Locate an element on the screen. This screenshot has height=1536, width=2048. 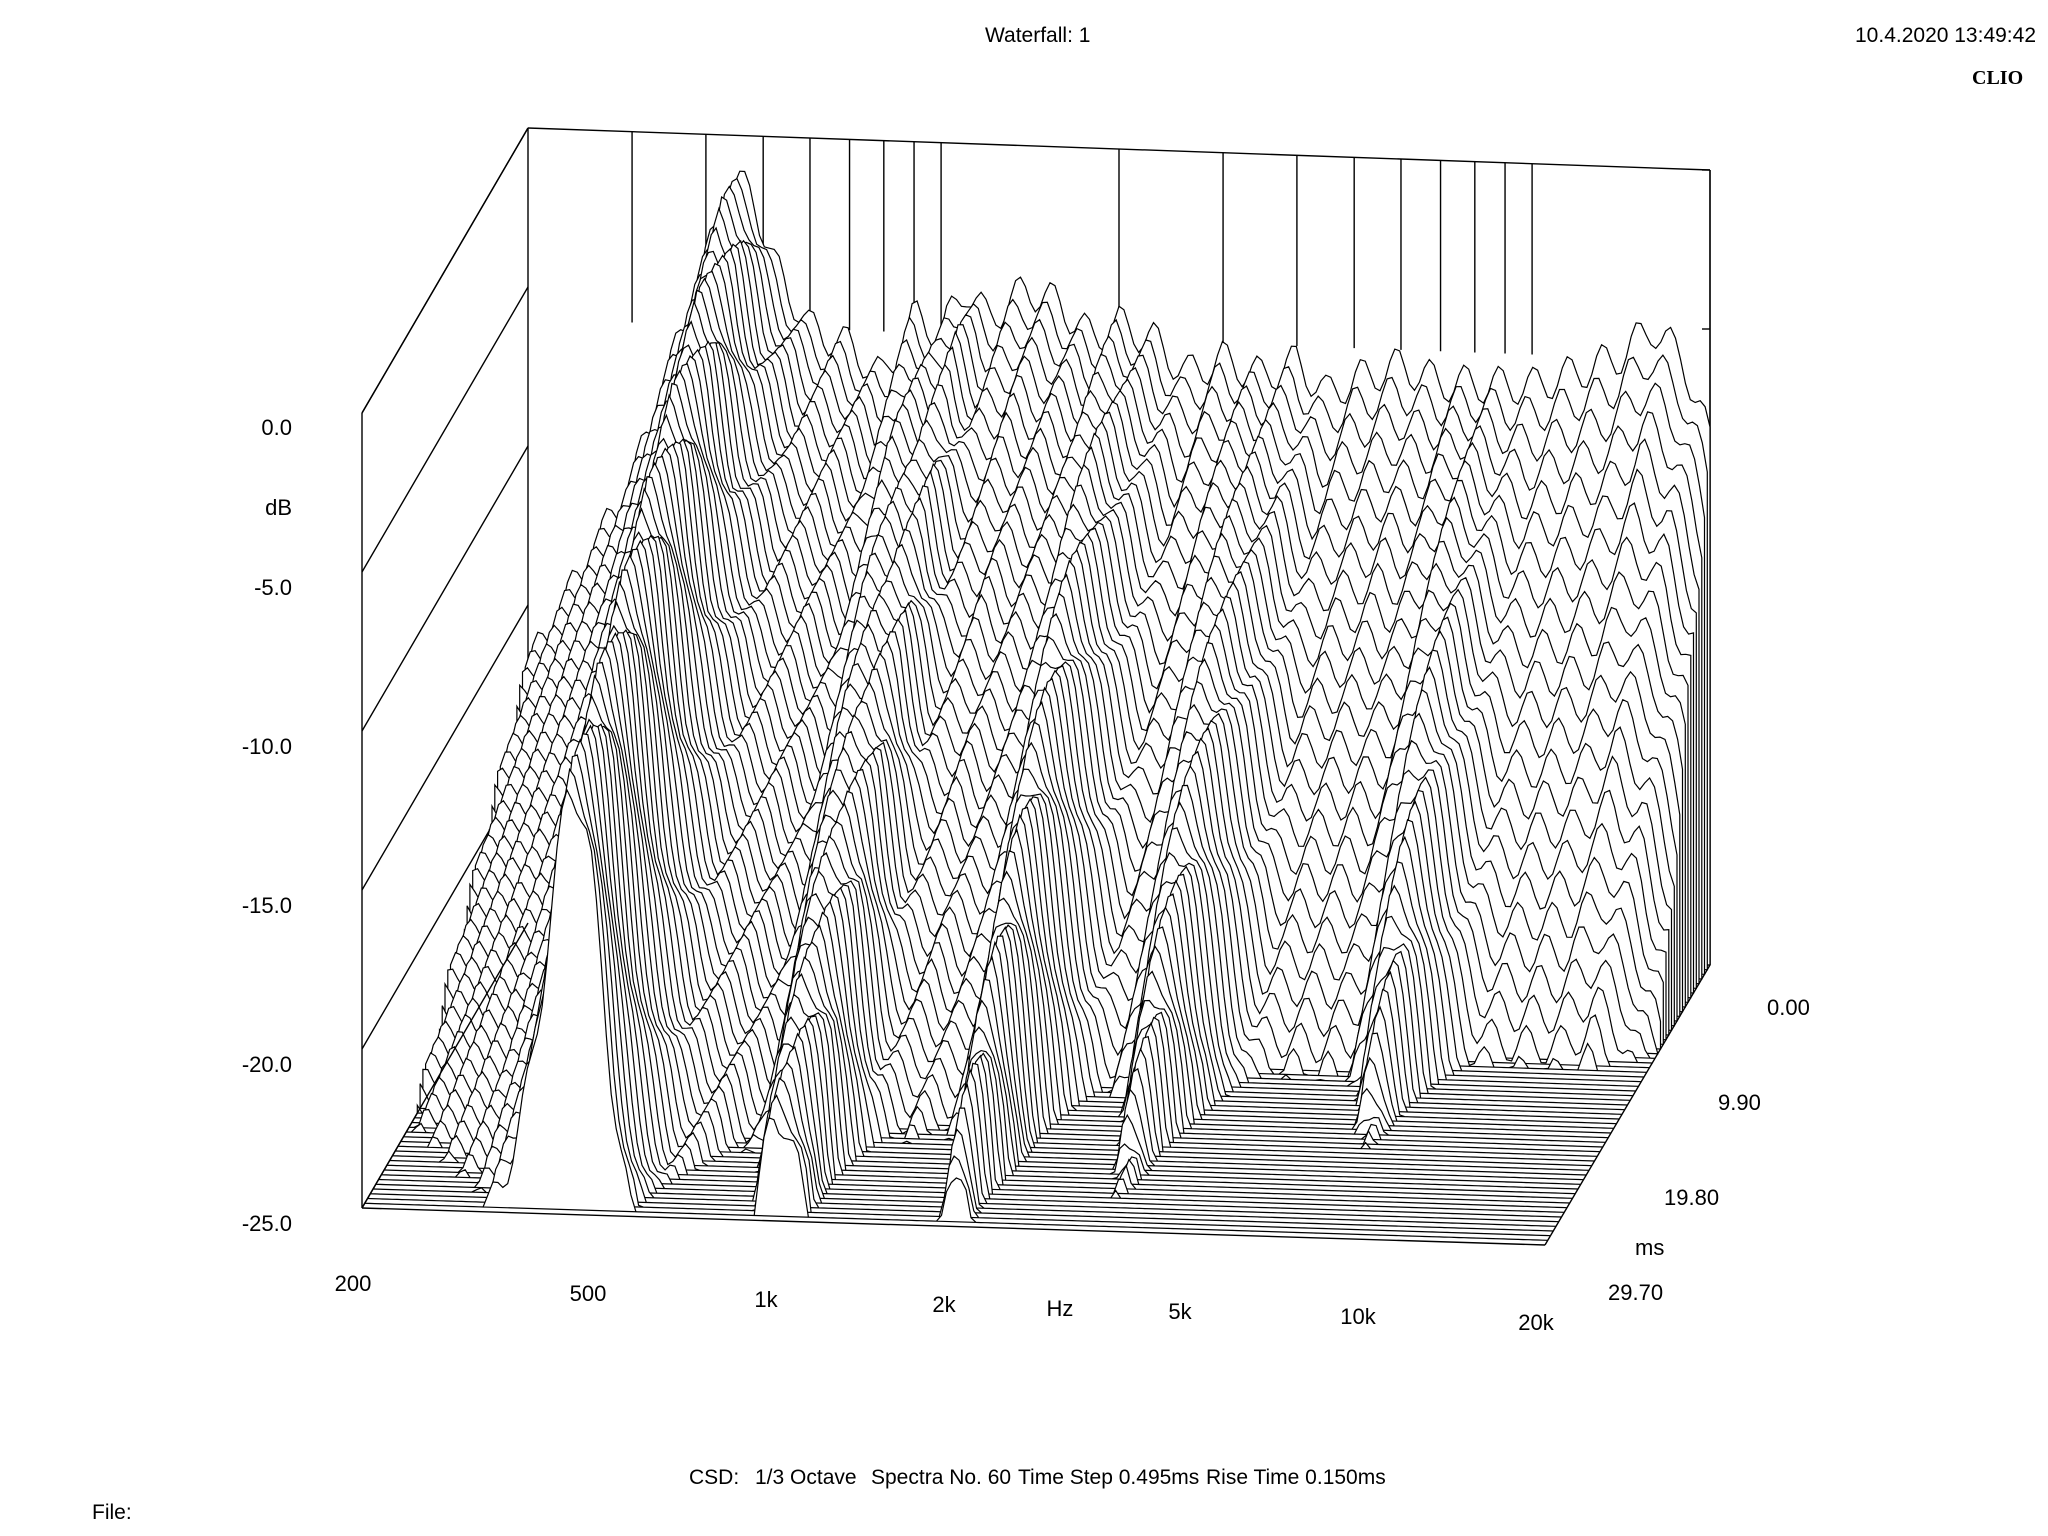
footer-rise-time: Rise Time 0.150ms is located at coordinates (1296, 1477).